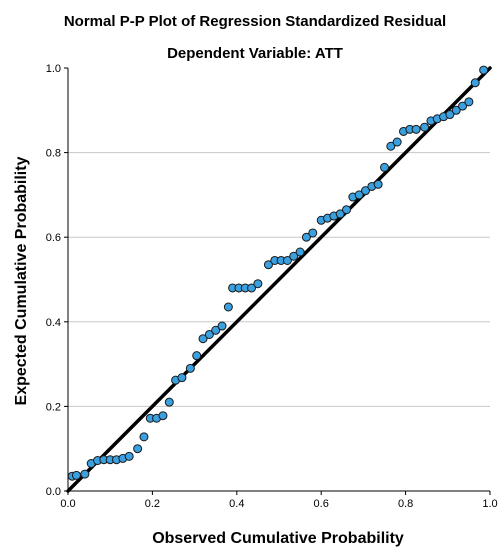 Image resolution: width=498 pixels, height=547 pixels. Describe the element at coordinates (321, 504) in the screenshot. I see `x-tick-label: 0.6` at that location.